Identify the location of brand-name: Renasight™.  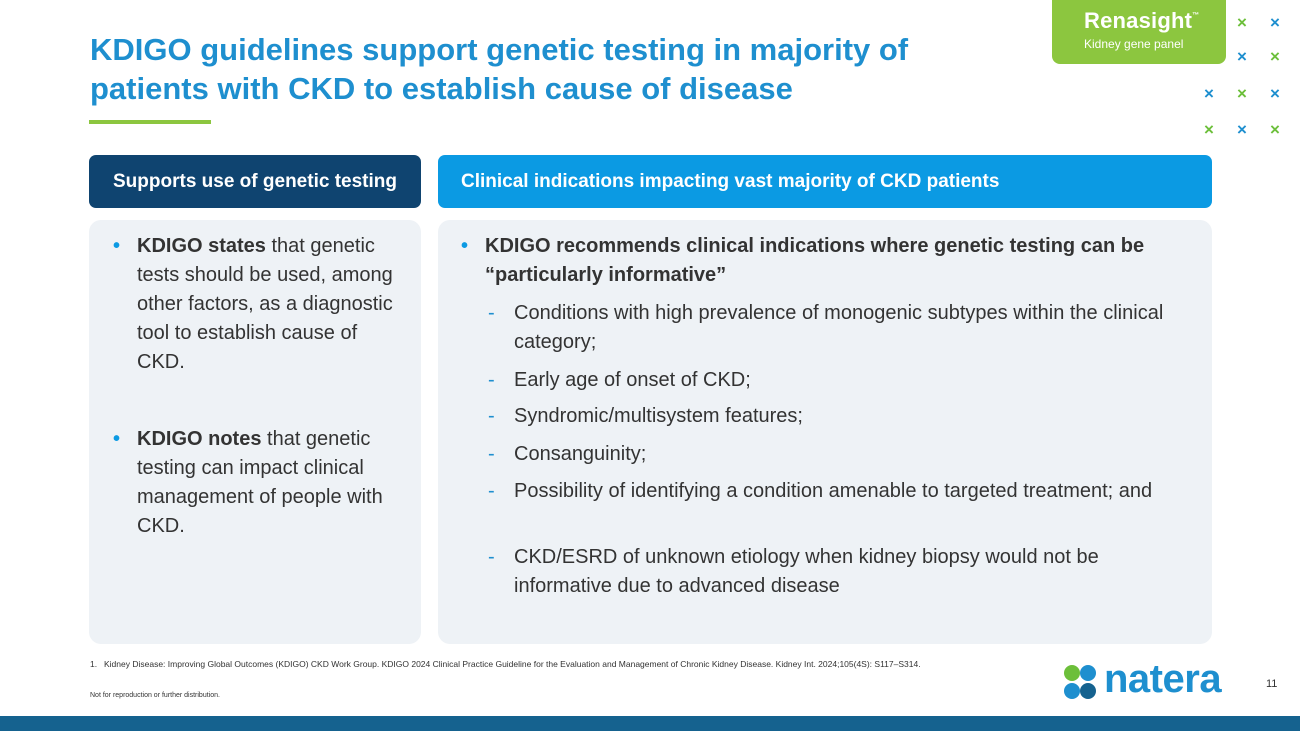
(1141, 21).